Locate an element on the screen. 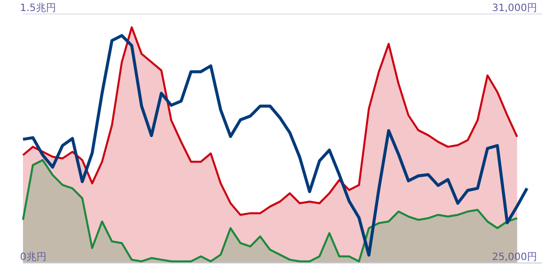  y2-tick-label: 31,000円 is located at coordinates (514, 8).